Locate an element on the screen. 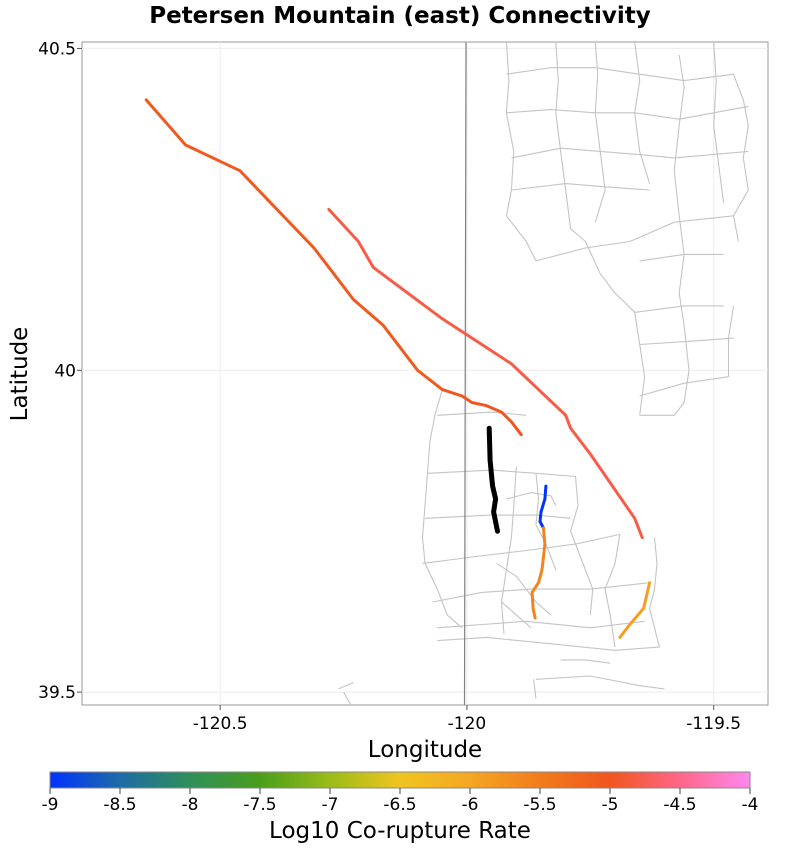 The width and height of the screenshot is (800, 852). chart-title: Petersen Mountain (east) Connectivity is located at coordinates (400, 16).